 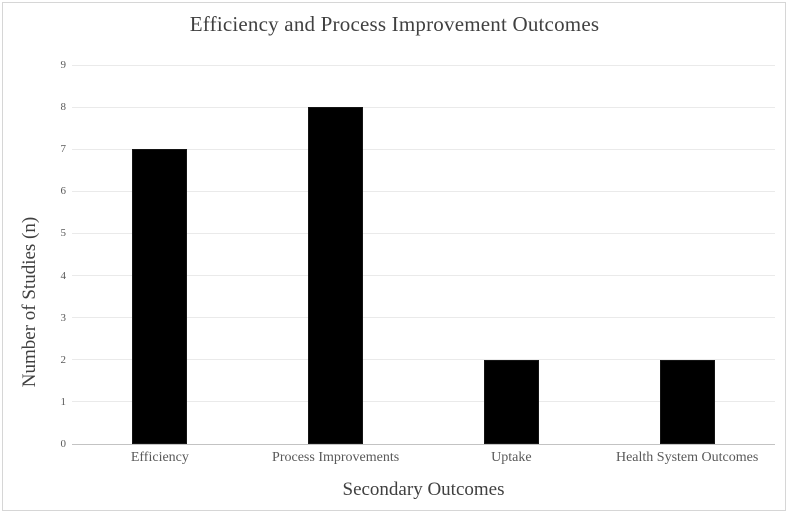 What do you see at coordinates (160, 296) in the screenshot?
I see `bar-efficiency` at bounding box center [160, 296].